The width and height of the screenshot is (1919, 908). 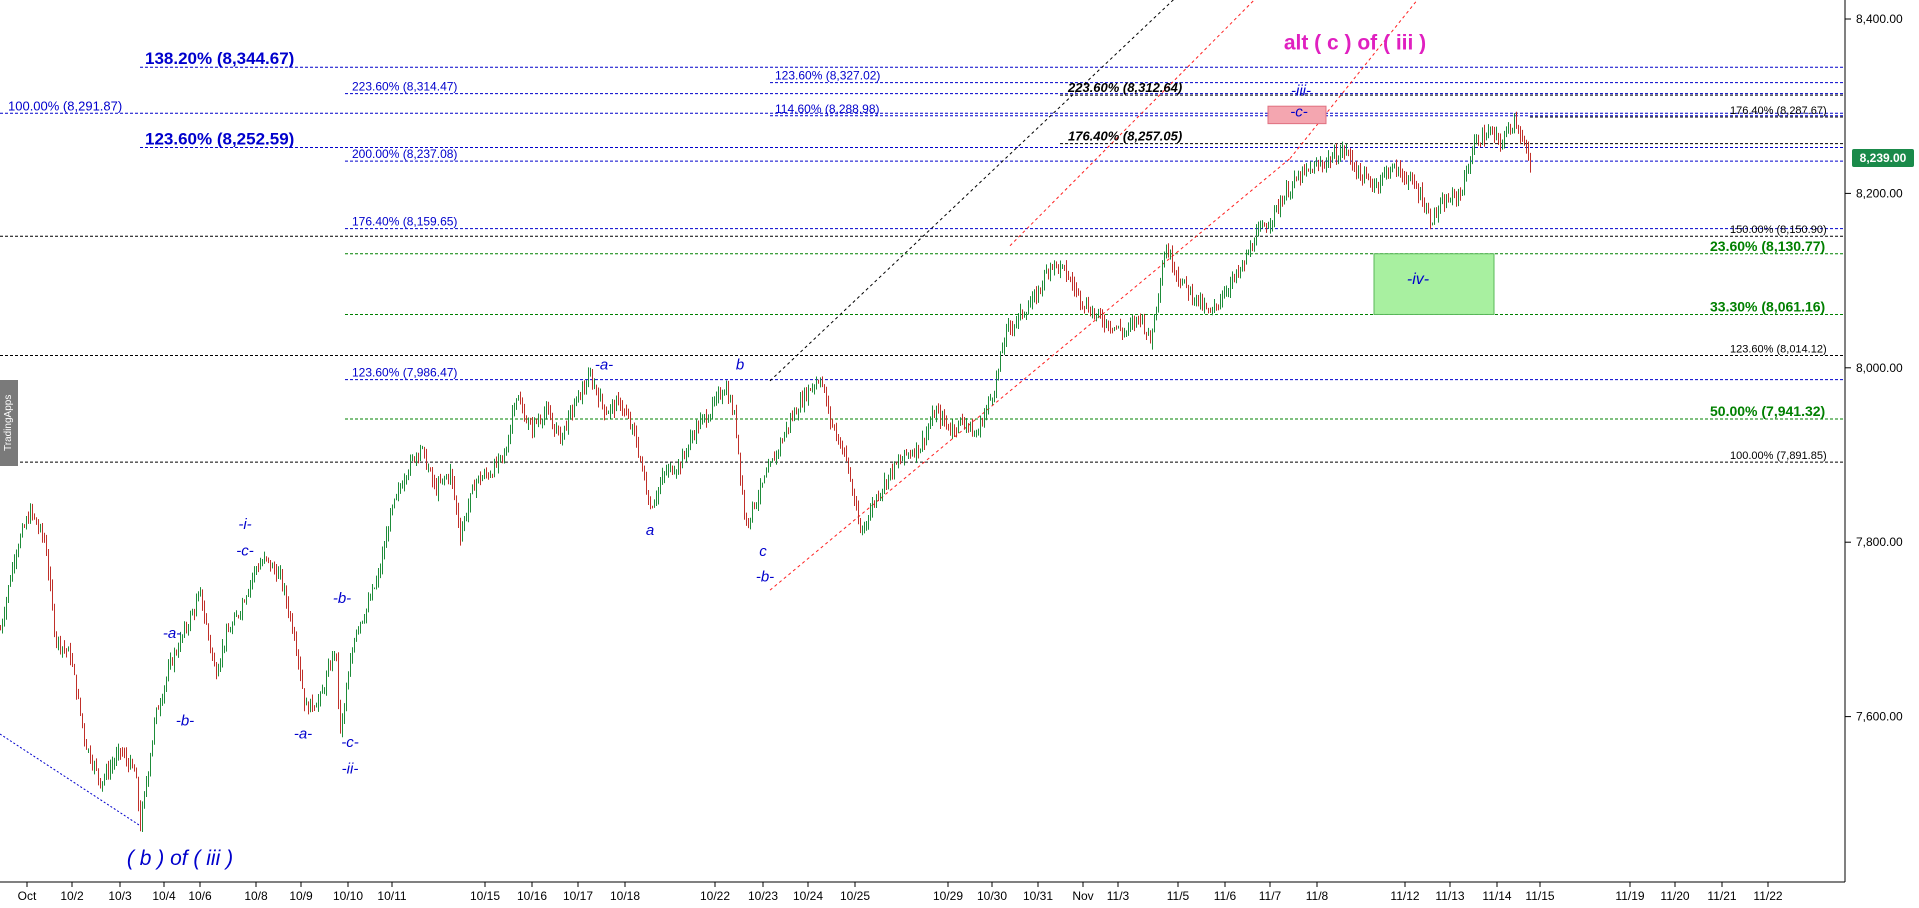 What do you see at coordinates (650, 530) in the screenshot?
I see `wave-label: a` at bounding box center [650, 530].